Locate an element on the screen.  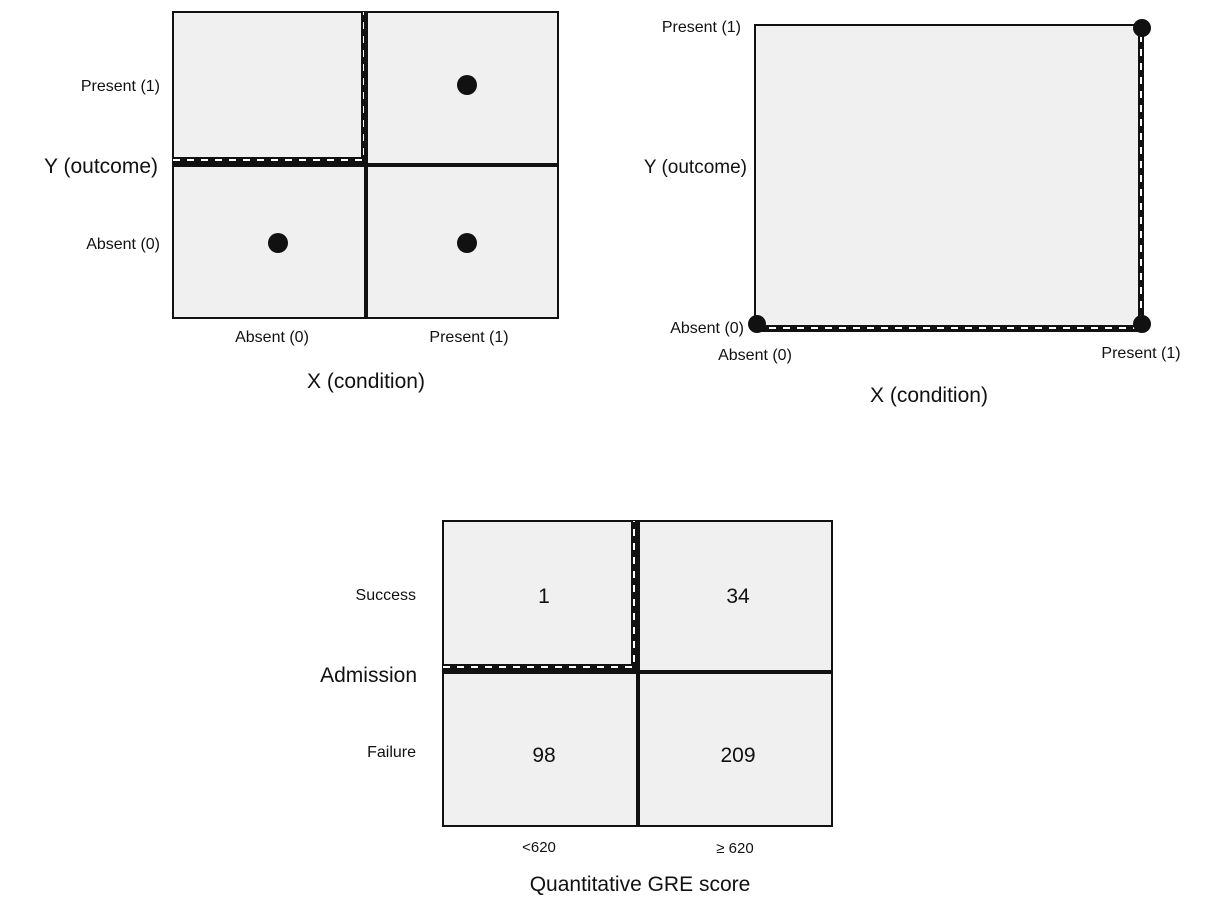
panel-c-y-tick-failure: Failure is located at coordinates (391, 752).